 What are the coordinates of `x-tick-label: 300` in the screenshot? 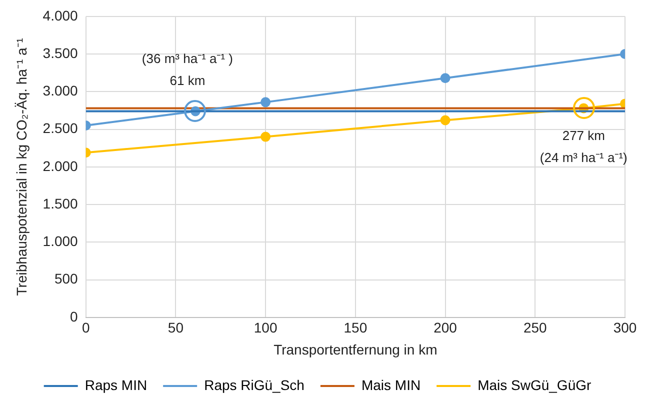 It's located at (625, 328).